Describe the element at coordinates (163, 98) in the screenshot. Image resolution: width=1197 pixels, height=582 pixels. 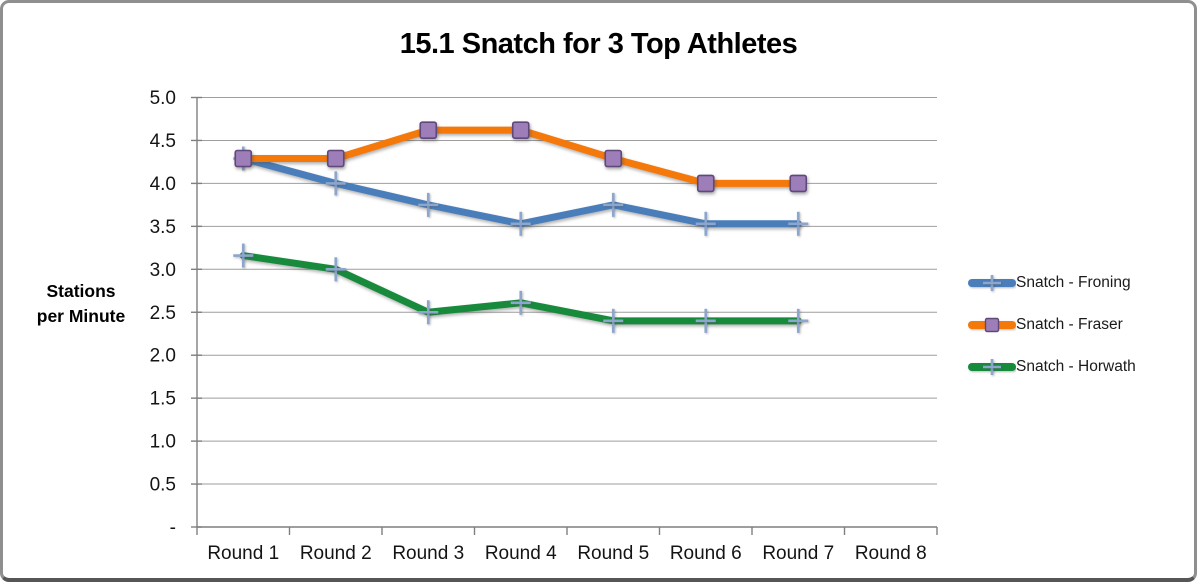
I see `y-tick-label: 5.0` at that location.